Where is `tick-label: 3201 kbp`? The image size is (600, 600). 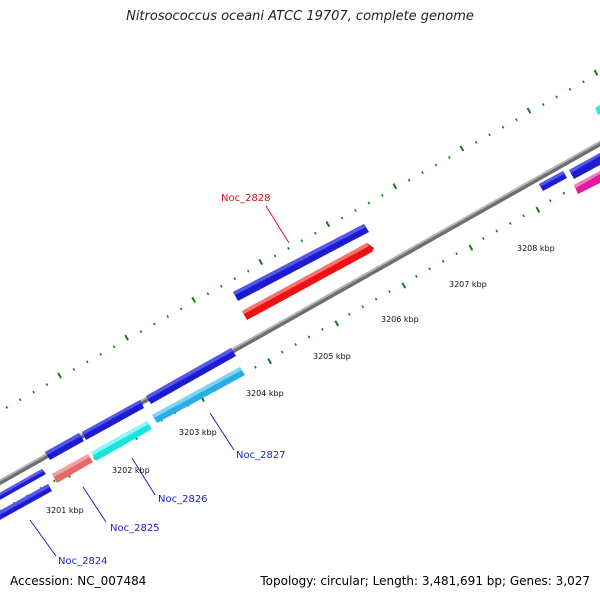 tick-label: 3201 kbp is located at coordinates (65, 510).